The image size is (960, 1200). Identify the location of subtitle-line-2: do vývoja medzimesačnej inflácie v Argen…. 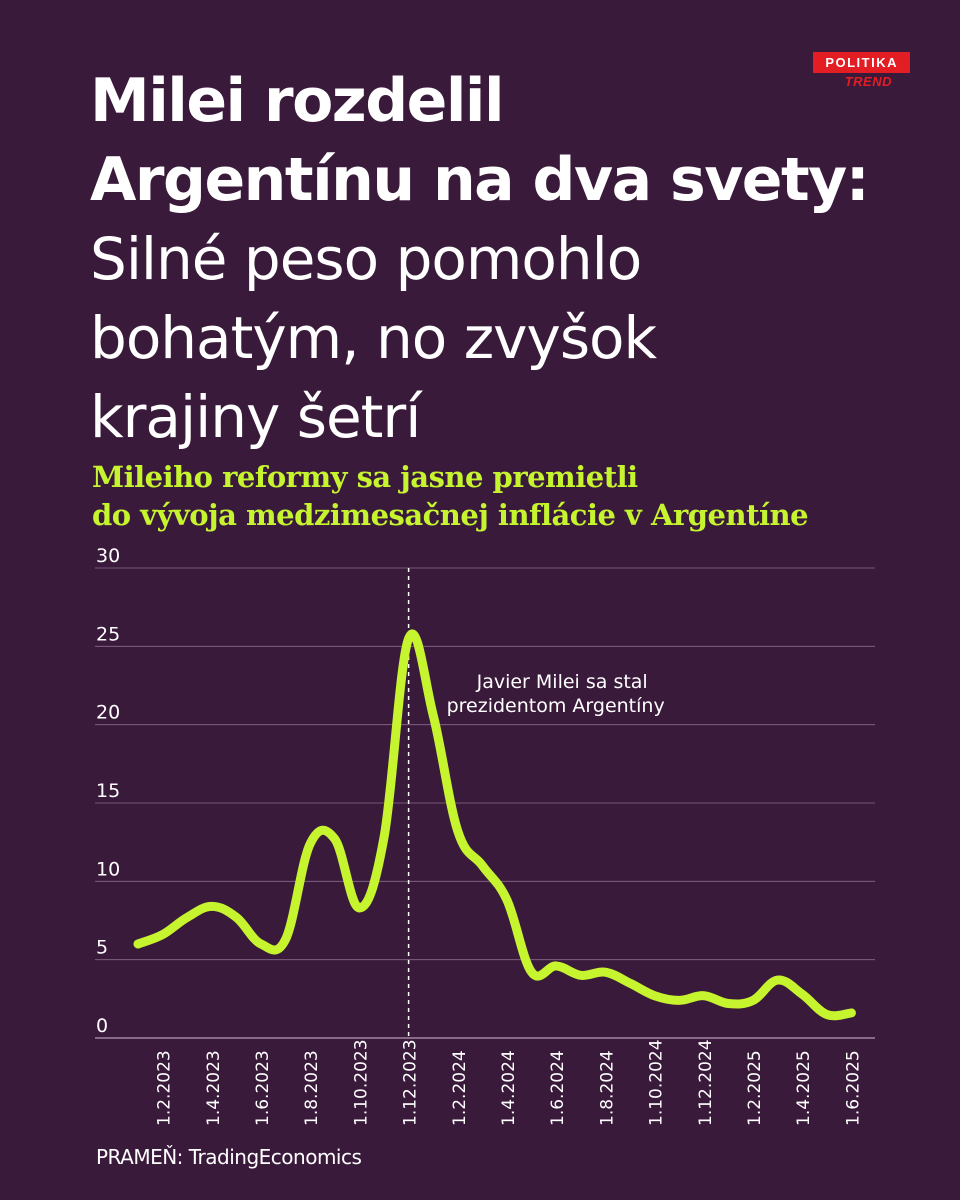
(450, 515).